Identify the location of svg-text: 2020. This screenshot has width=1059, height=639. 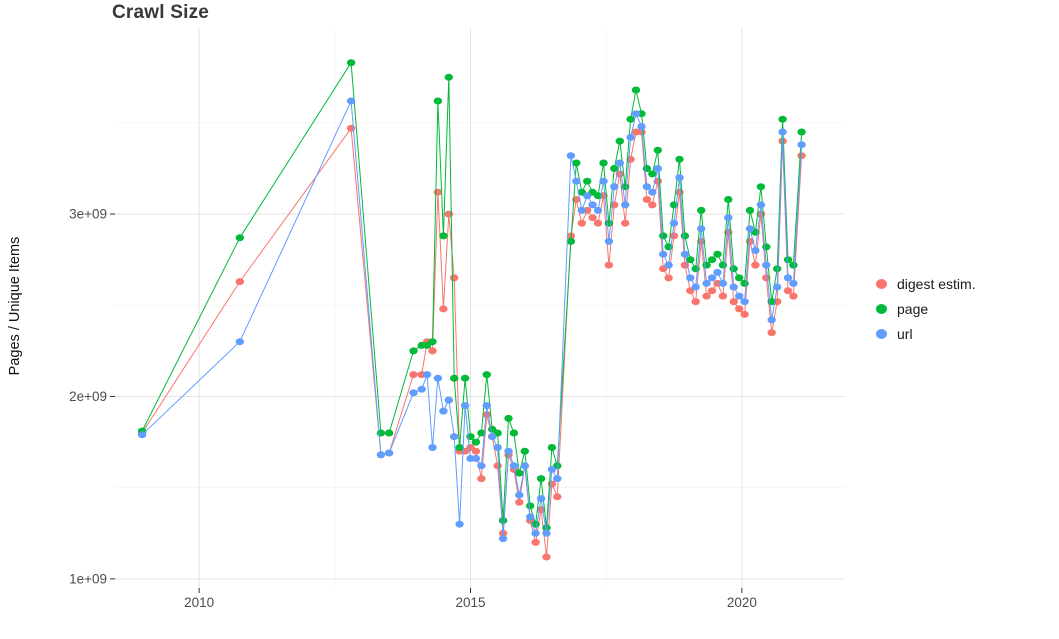
(742, 602).